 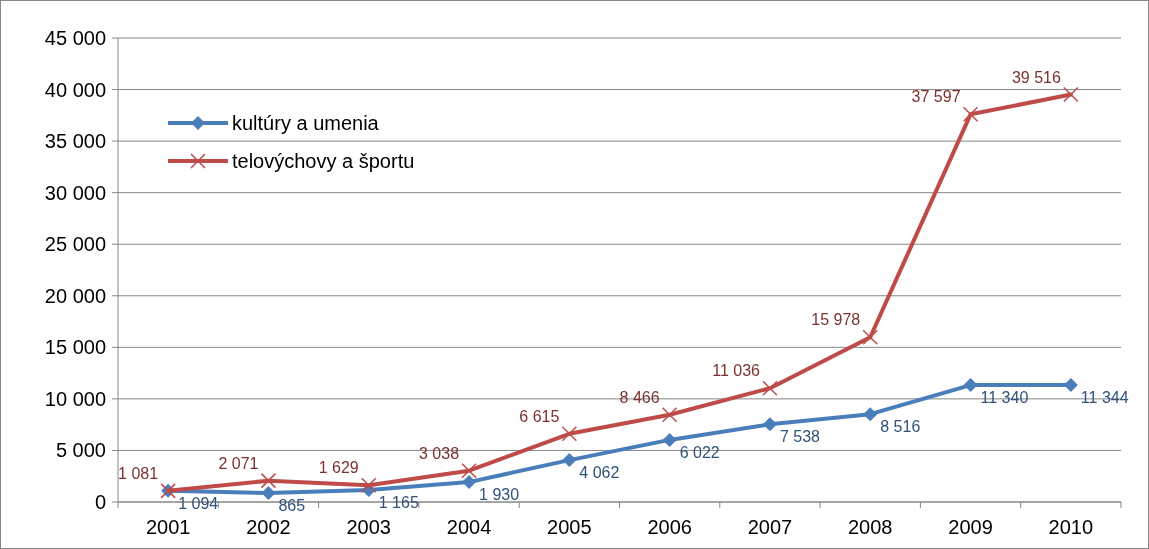 What do you see at coordinates (323, 161) in the screenshot?
I see `legend-label: telovýchovy a športu` at bounding box center [323, 161].